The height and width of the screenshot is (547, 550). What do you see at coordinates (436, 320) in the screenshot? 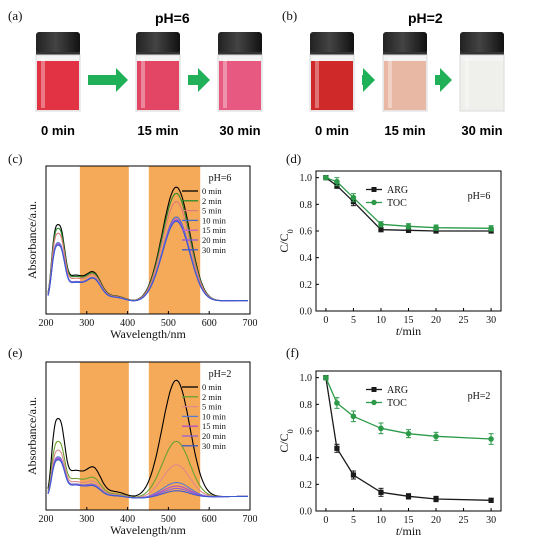
I see `x-tick-label: 20` at bounding box center [436, 320].